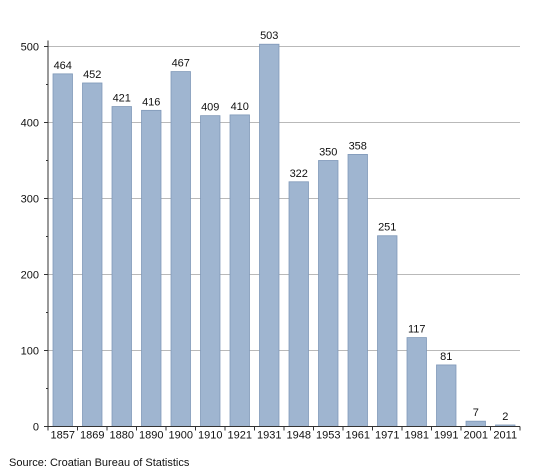 The image size is (550, 475). What do you see at coordinates (36, 428) in the screenshot?
I see `y-tick-label: 0` at bounding box center [36, 428].